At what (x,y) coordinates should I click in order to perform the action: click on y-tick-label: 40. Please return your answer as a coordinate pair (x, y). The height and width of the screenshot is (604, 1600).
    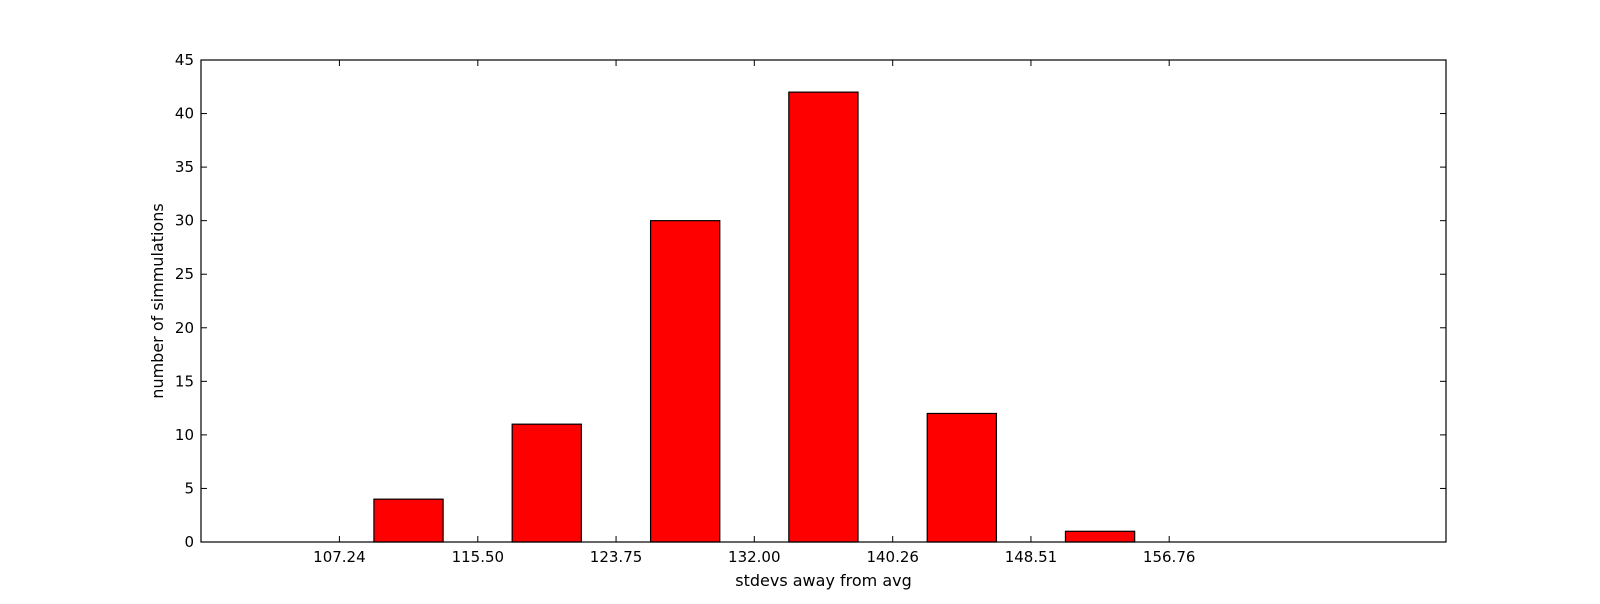
    Looking at the image, I should click on (184, 114).